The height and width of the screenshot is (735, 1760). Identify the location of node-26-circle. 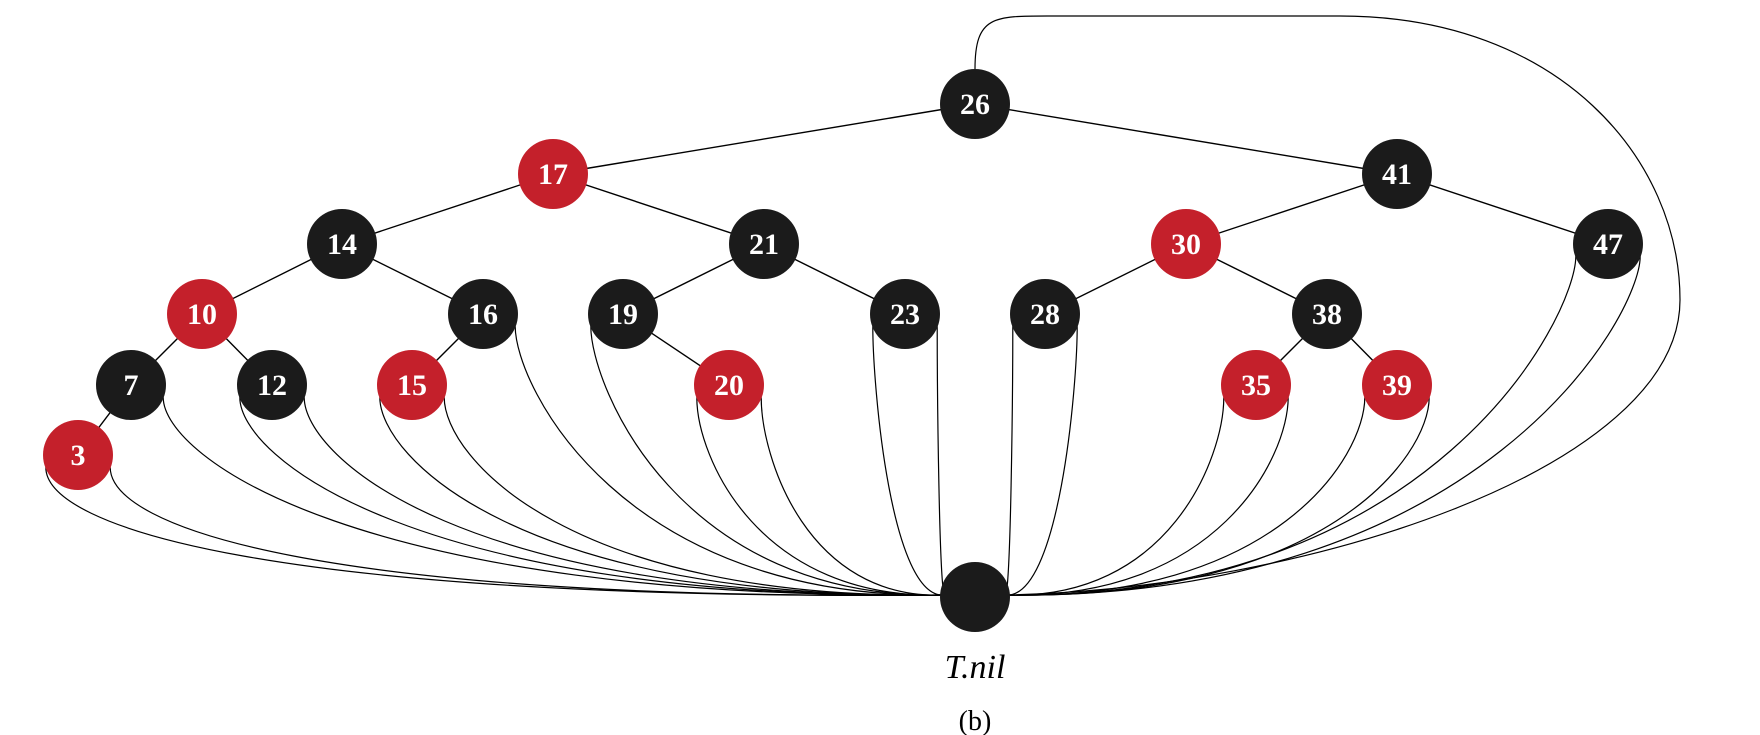
(975, 104).